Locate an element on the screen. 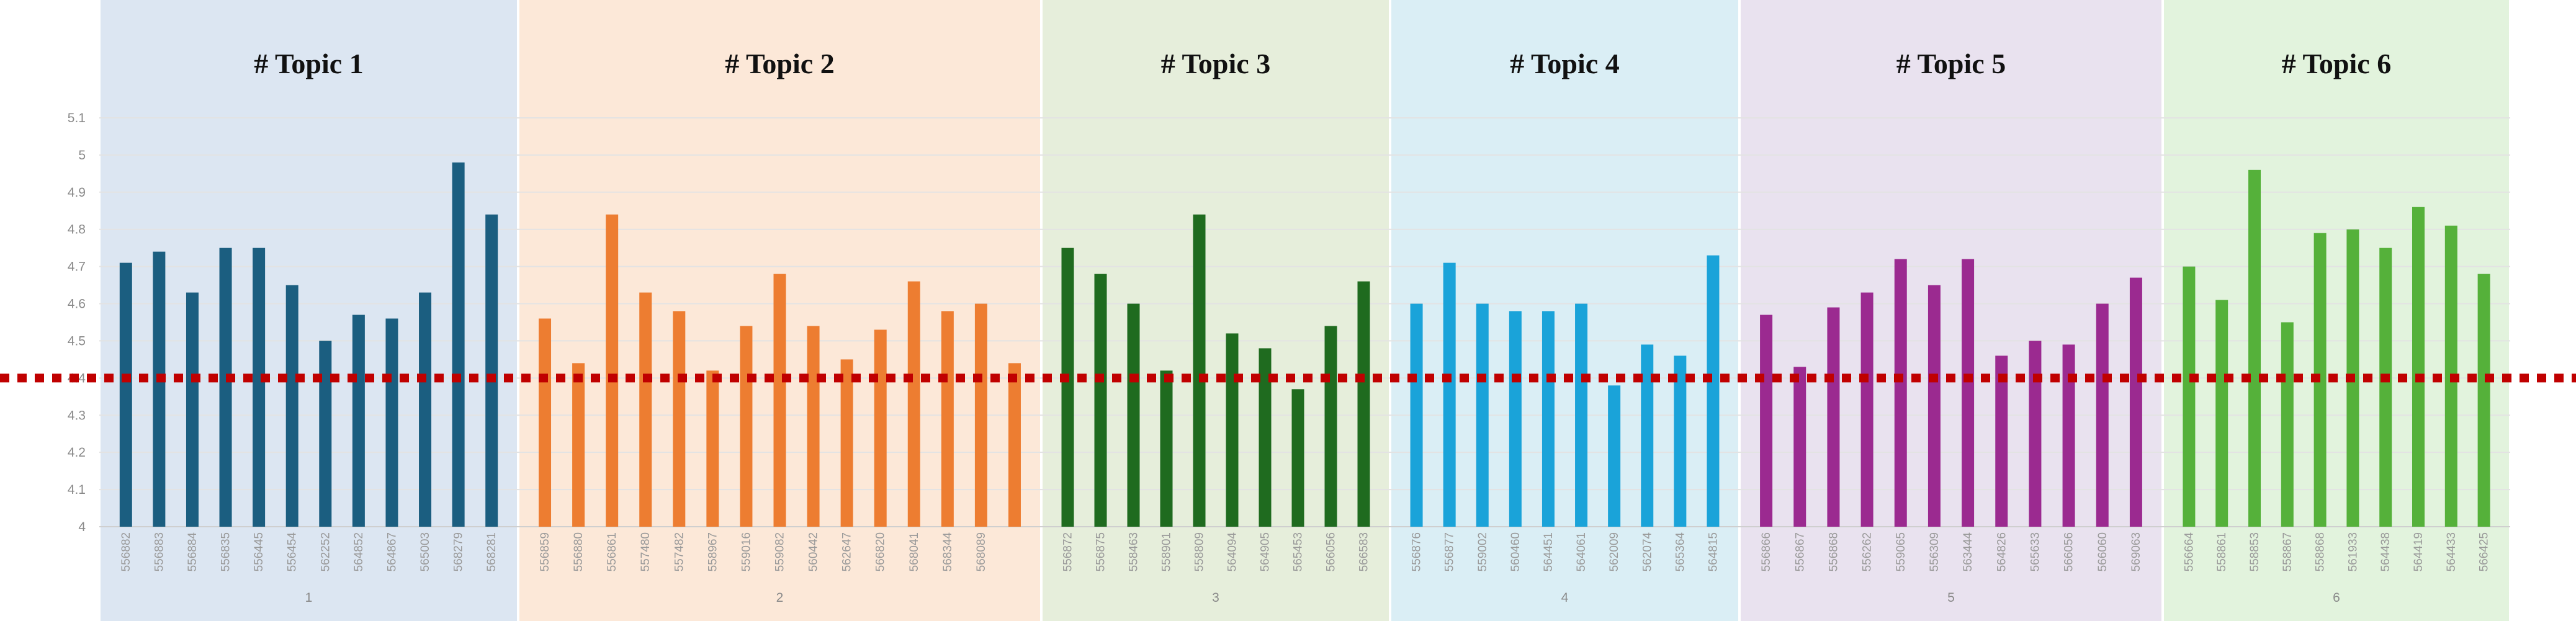 This screenshot has height=621, width=2576. x-tick-label: 558861 is located at coordinates (2222, 551).